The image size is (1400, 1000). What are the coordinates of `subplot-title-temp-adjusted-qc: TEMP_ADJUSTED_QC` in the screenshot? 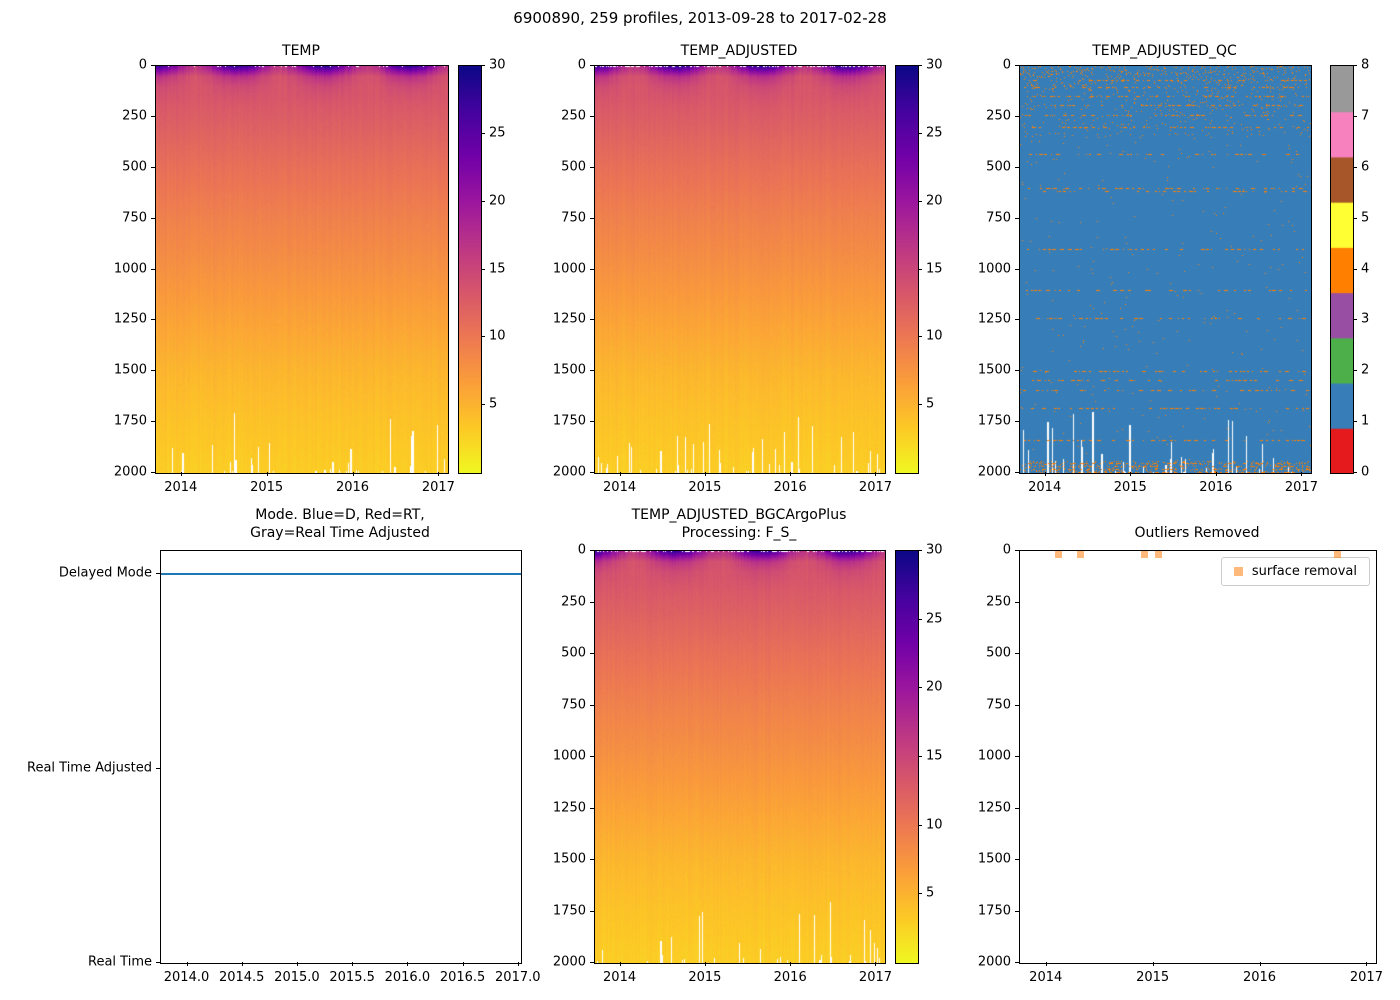 It's located at (1164, 51).